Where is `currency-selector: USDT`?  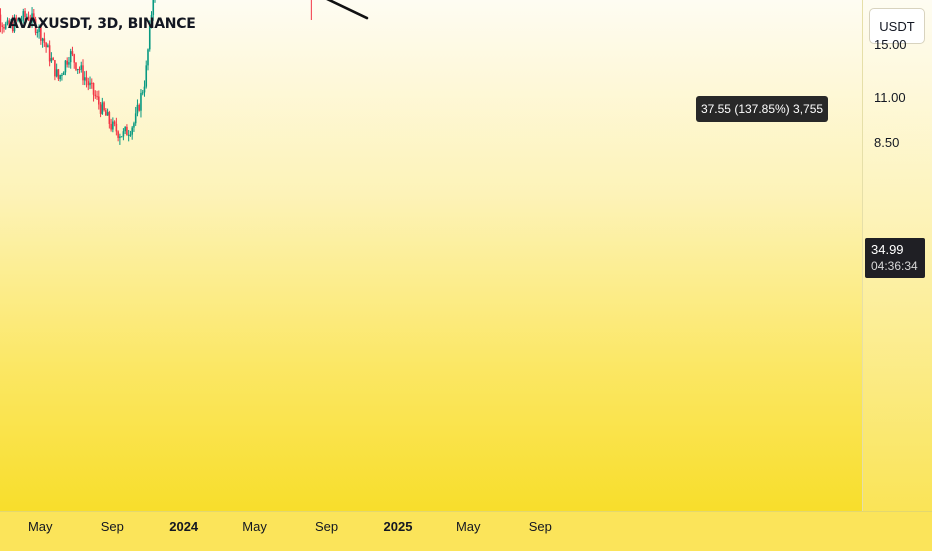
currency-selector: USDT is located at coordinates (897, 26).